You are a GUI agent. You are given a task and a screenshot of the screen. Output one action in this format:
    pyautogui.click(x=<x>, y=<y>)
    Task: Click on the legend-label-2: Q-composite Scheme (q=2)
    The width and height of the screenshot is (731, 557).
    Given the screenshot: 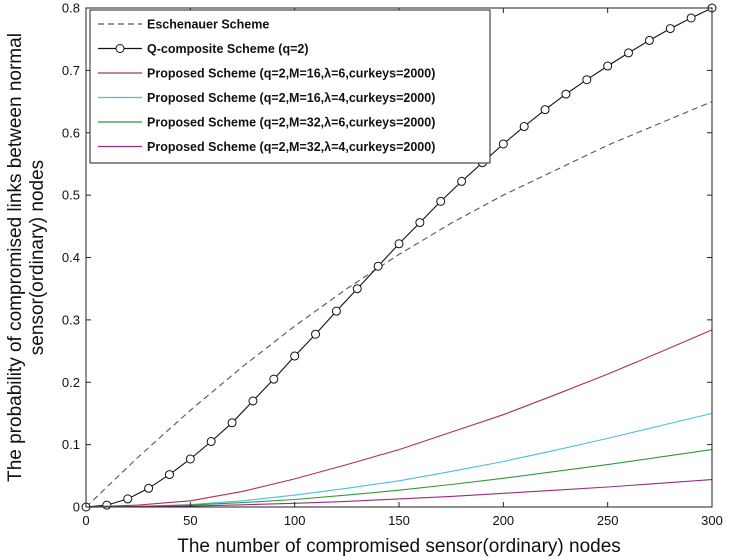 What is the action you would take?
    pyautogui.click(x=228, y=49)
    